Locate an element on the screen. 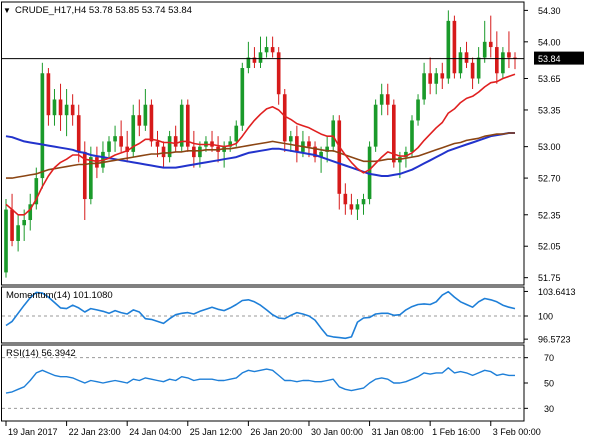 Image resolution: width=600 pixels, height=448 pixels. price-tick-label: 54.30 is located at coordinates (549, 11).